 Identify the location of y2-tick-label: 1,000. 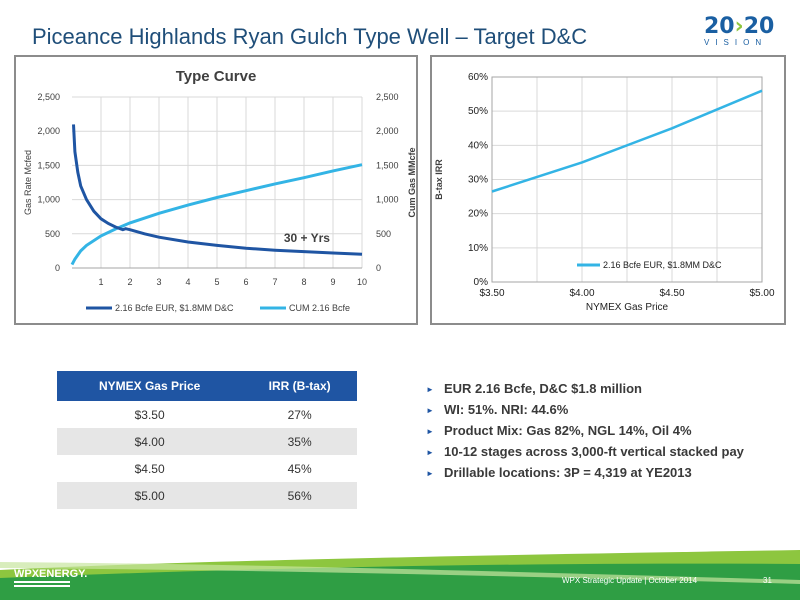
(387, 200).